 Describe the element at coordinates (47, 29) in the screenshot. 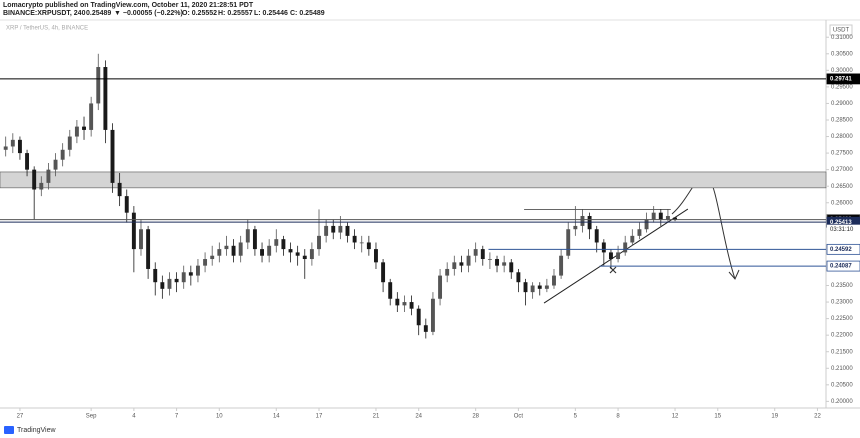

I see `chart-legend: XRP / TetherUS, 4h, BINANCE` at that location.